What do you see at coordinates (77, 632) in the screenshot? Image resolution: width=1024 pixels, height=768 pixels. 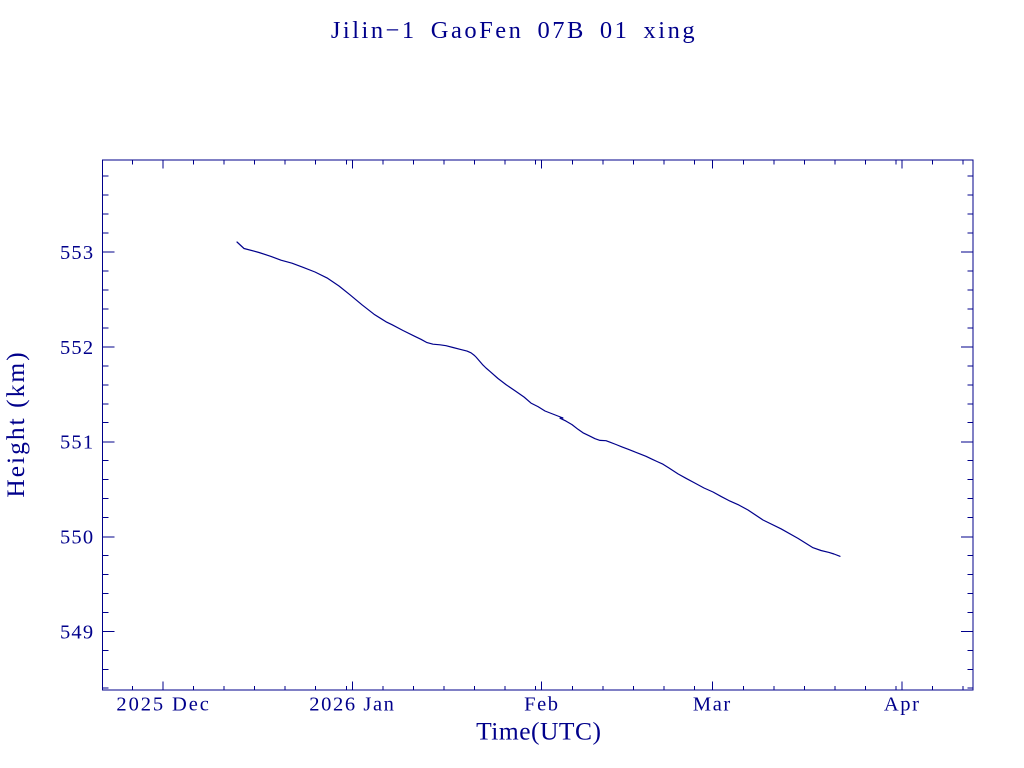 I see `svg-text: 549` at bounding box center [77, 632].